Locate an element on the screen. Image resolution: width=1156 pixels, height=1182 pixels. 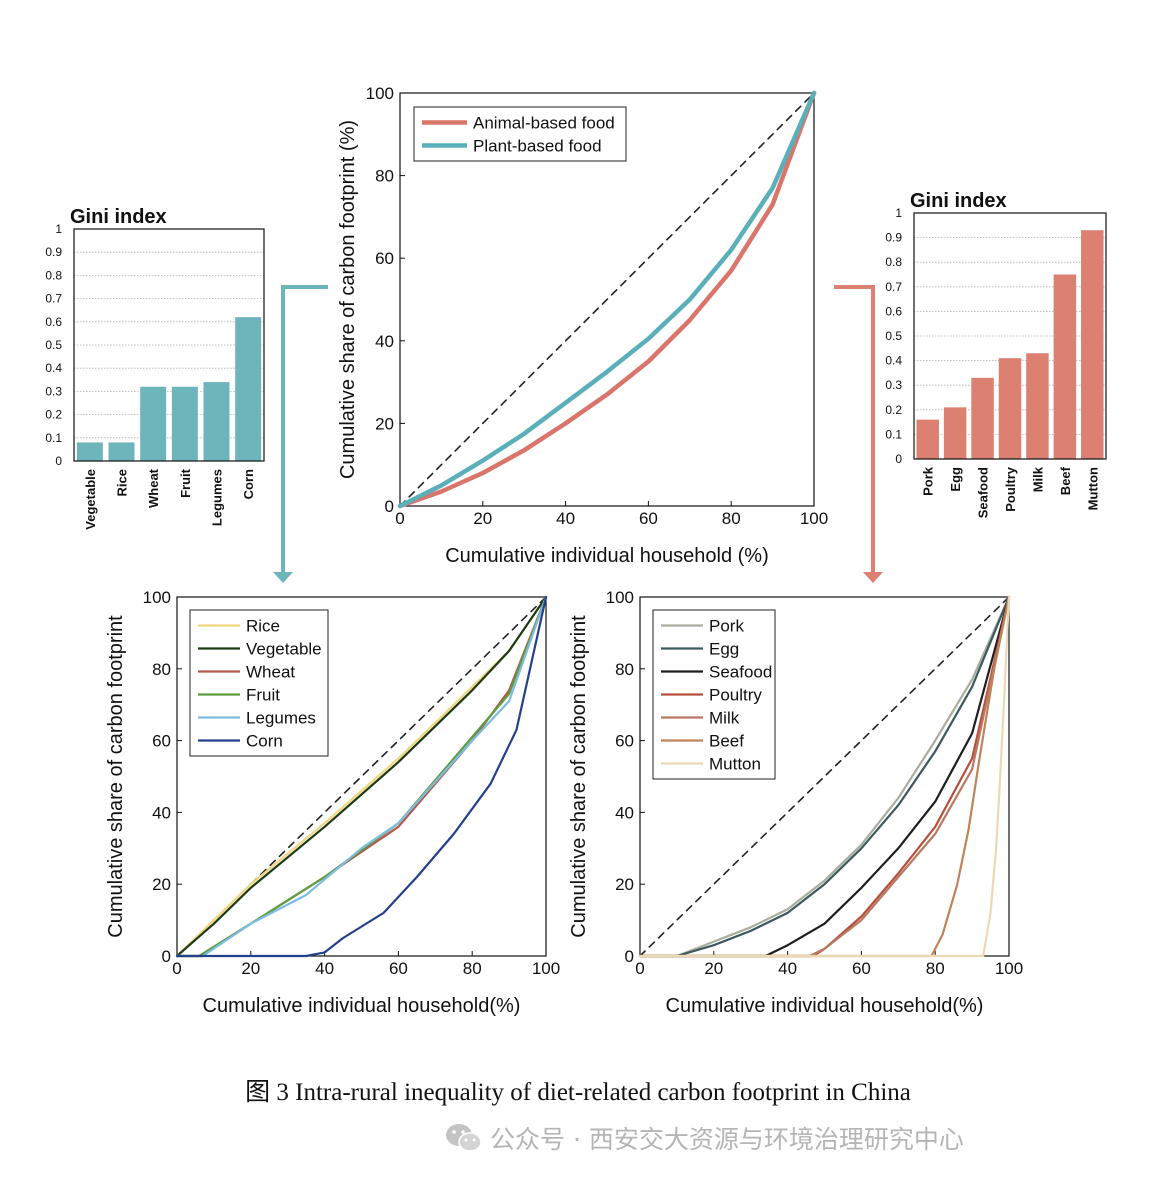
category-label-legumes: Legumes is located at coordinates (217, 497).